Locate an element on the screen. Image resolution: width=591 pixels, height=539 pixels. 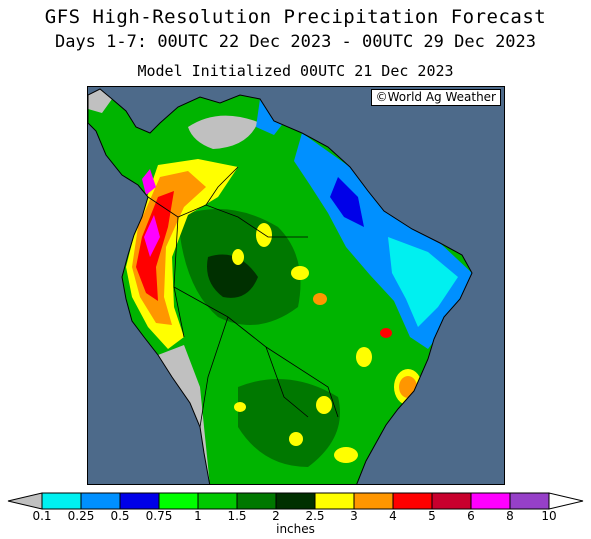
legend-arrow-above is located at coordinates (566, 501).